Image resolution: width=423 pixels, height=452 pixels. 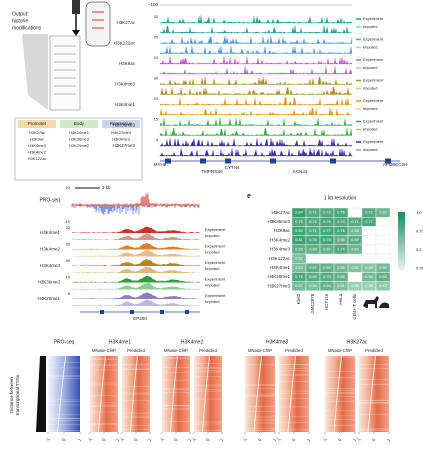 I want to click on track-scale: 6, so click(x=69, y=293).